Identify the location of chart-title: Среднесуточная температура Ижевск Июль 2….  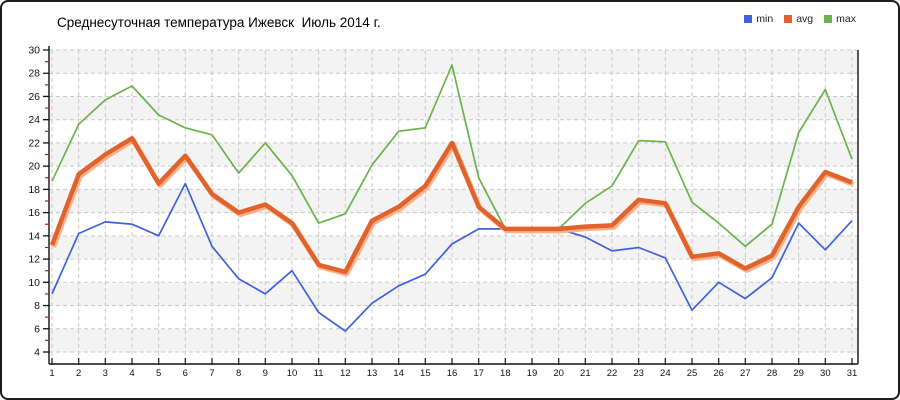
(219, 22).